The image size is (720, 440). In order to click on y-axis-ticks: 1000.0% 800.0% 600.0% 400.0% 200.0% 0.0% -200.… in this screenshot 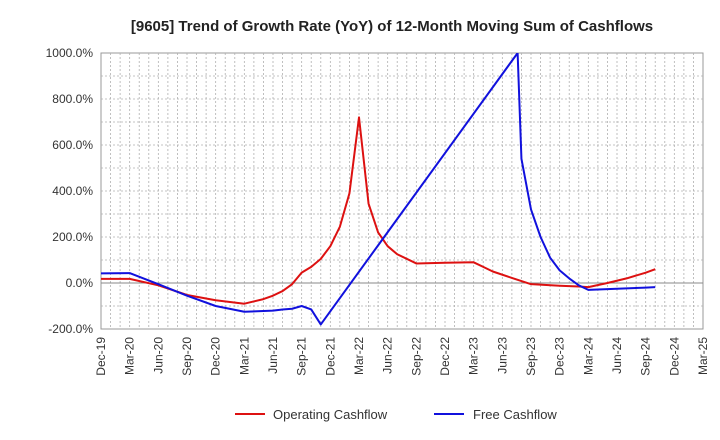, I will do `click(70, 191)`.